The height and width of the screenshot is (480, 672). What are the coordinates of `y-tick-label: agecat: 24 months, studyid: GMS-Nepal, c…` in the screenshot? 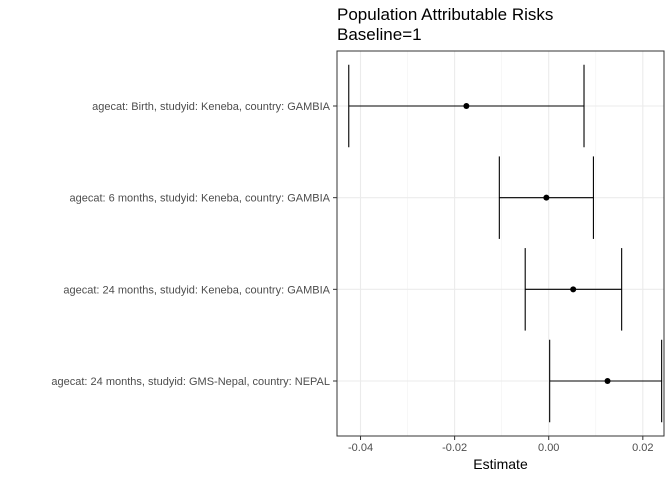 It's located at (190, 382).